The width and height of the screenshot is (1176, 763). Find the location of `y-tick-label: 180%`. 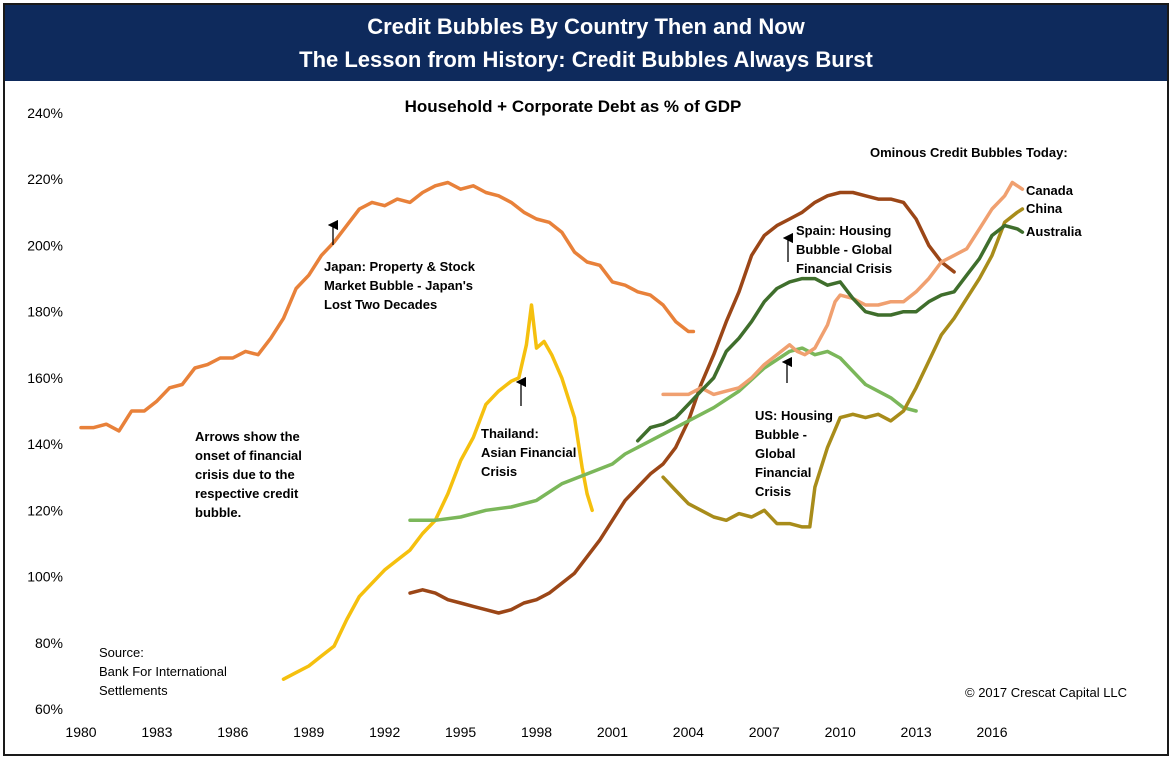

y-tick-label: 180% is located at coordinates (45, 312).